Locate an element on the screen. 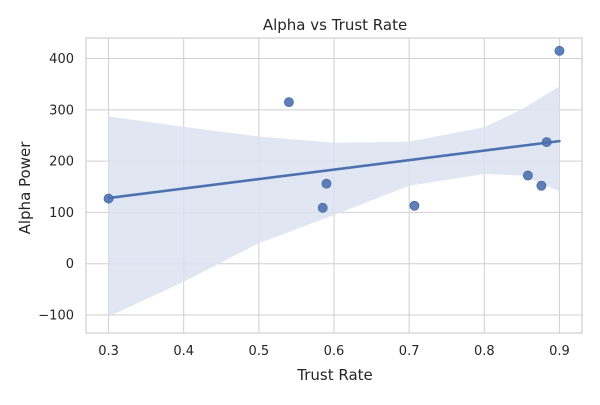 This screenshot has height=405, width=600. y-tick-label: 0 is located at coordinates (70, 264).